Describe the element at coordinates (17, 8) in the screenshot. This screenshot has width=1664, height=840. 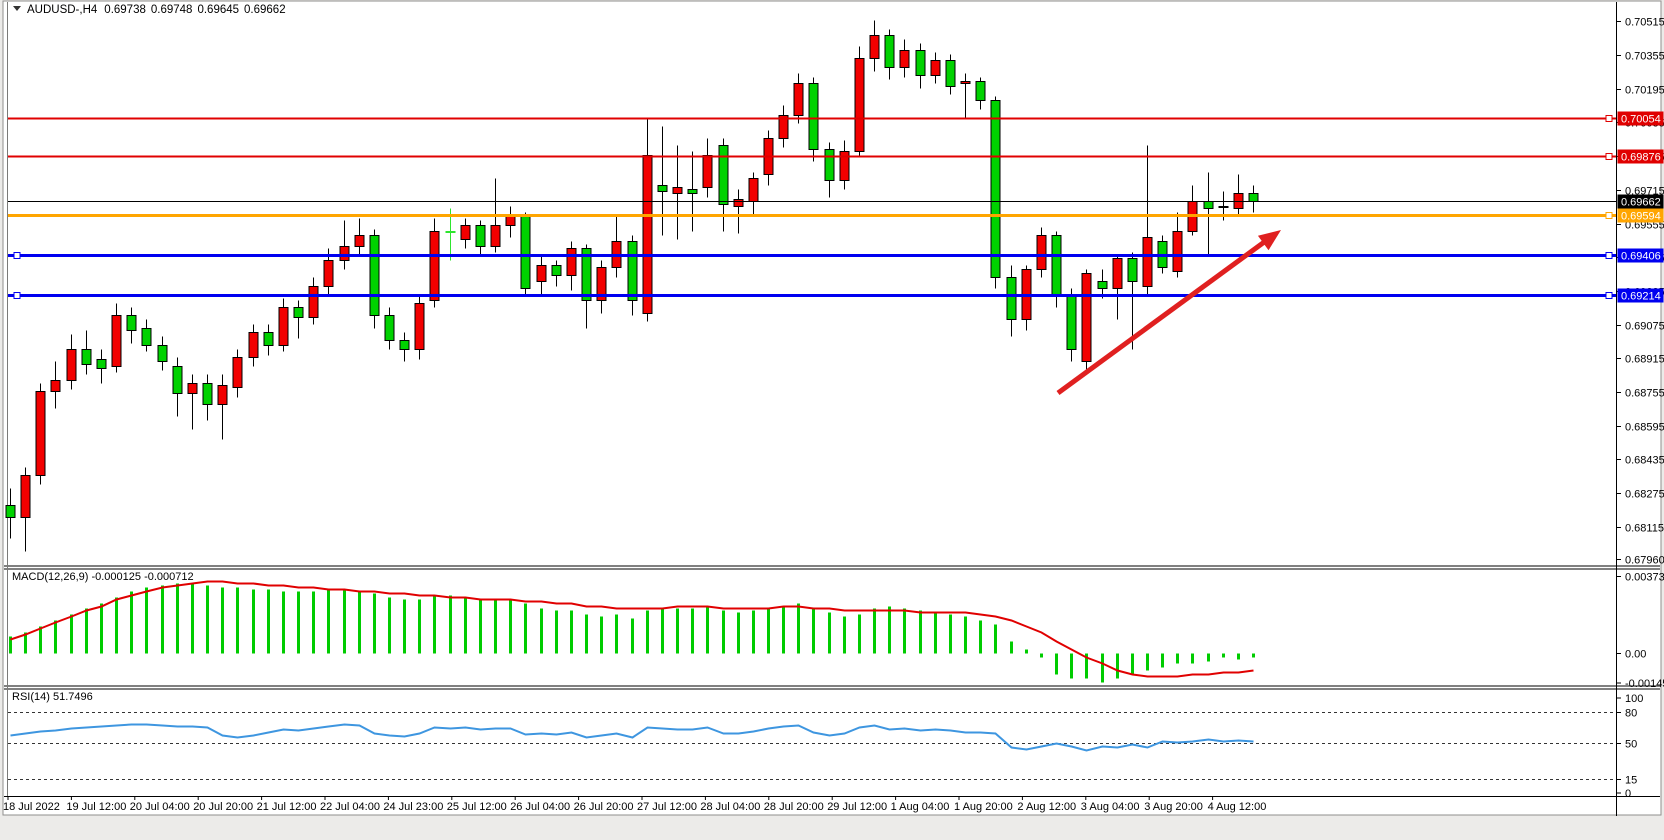
I see `symbol-dropdown-icon` at that location.